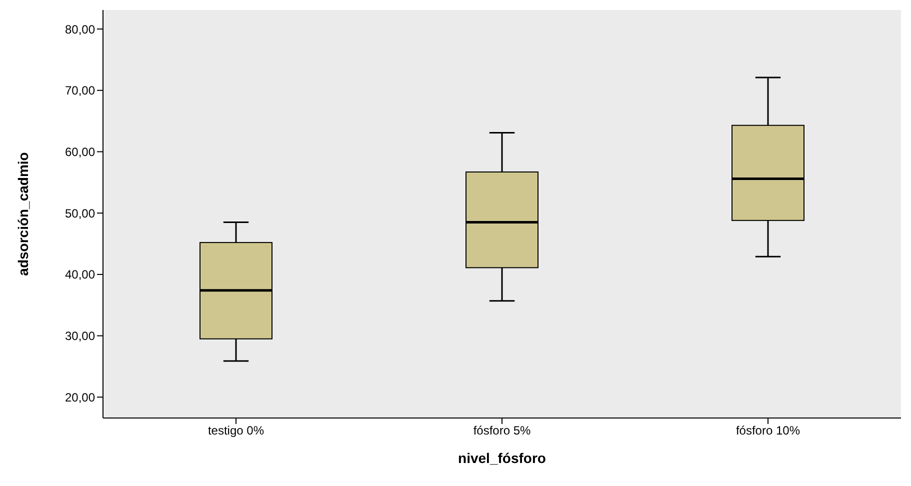 The height and width of the screenshot is (486, 911). I want to click on y-tick-label: 80,00, so click(80, 29).